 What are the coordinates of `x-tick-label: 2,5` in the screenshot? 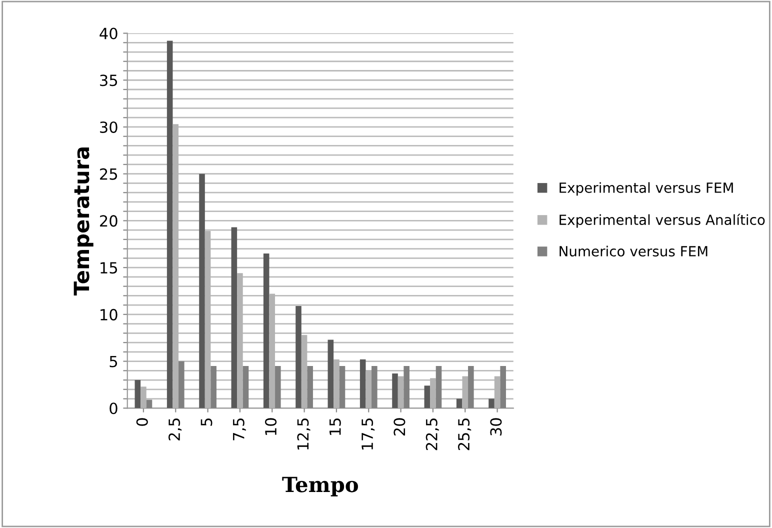 It's located at (175, 429).